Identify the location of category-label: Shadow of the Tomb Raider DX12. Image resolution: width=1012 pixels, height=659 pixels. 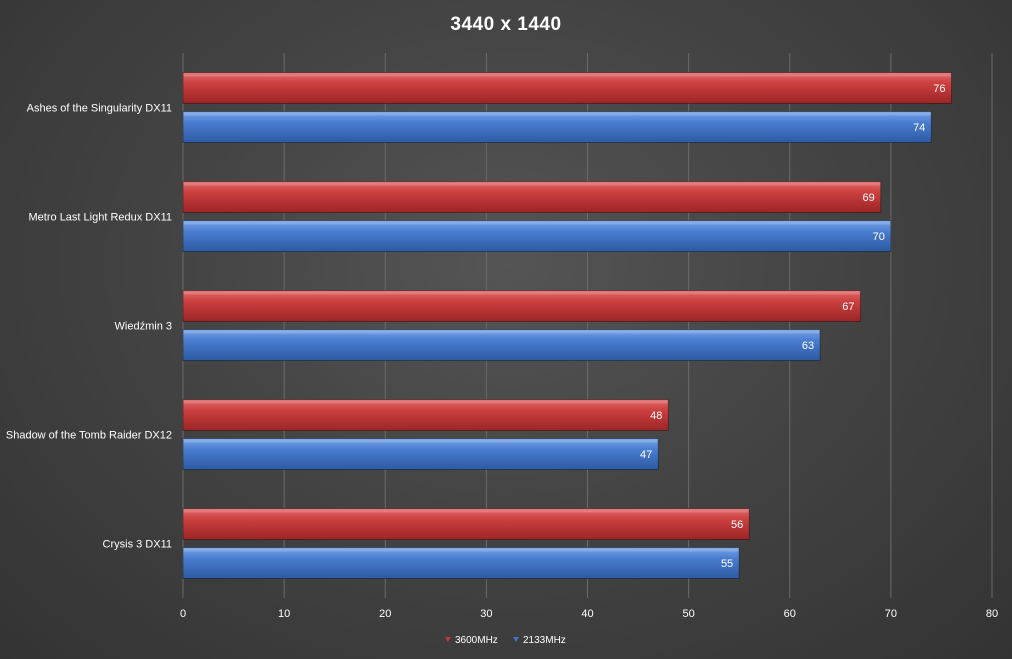
(89, 436).